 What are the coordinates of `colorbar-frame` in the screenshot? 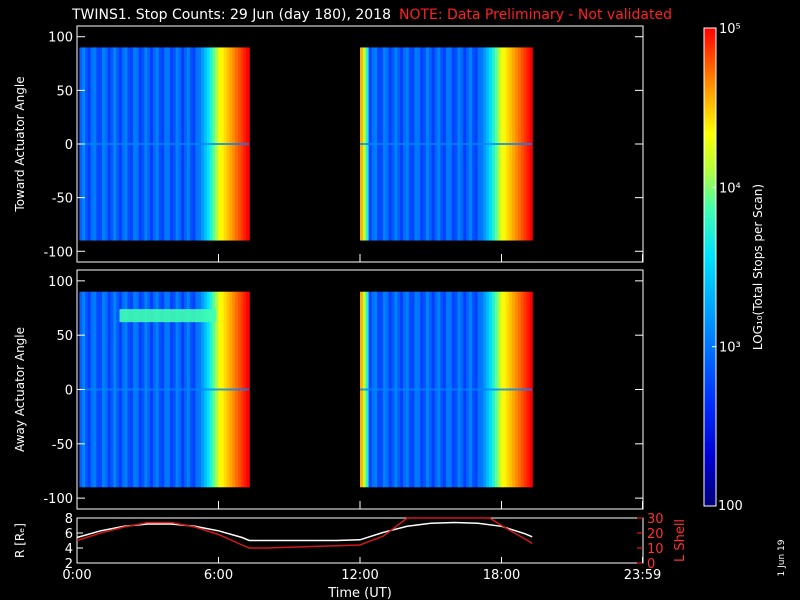 It's located at (710, 267).